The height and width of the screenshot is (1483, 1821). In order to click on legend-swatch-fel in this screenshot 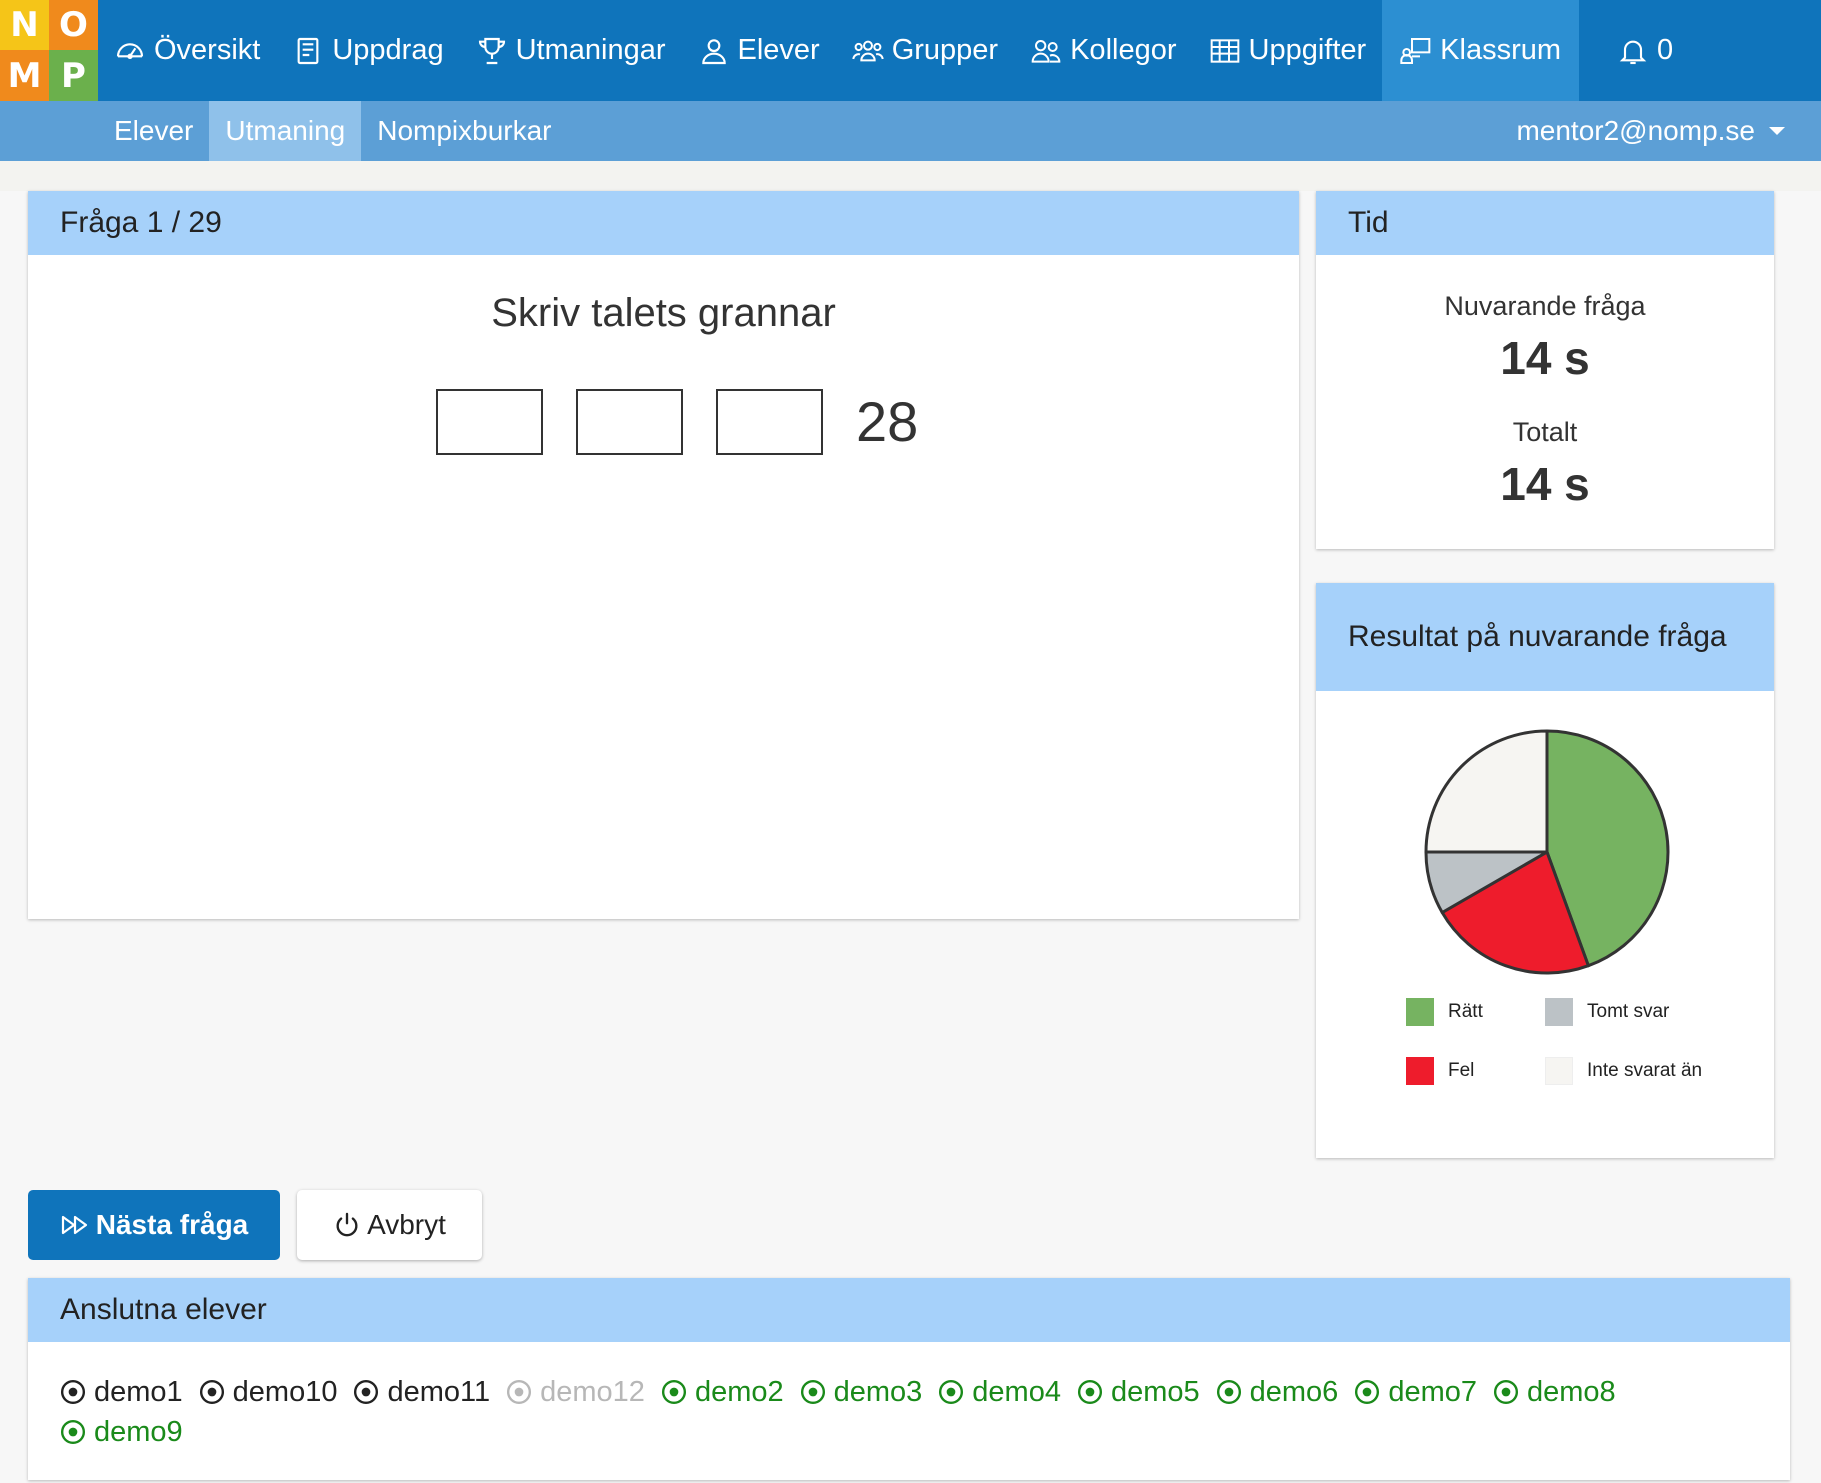, I will do `click(1420, 1071)`.